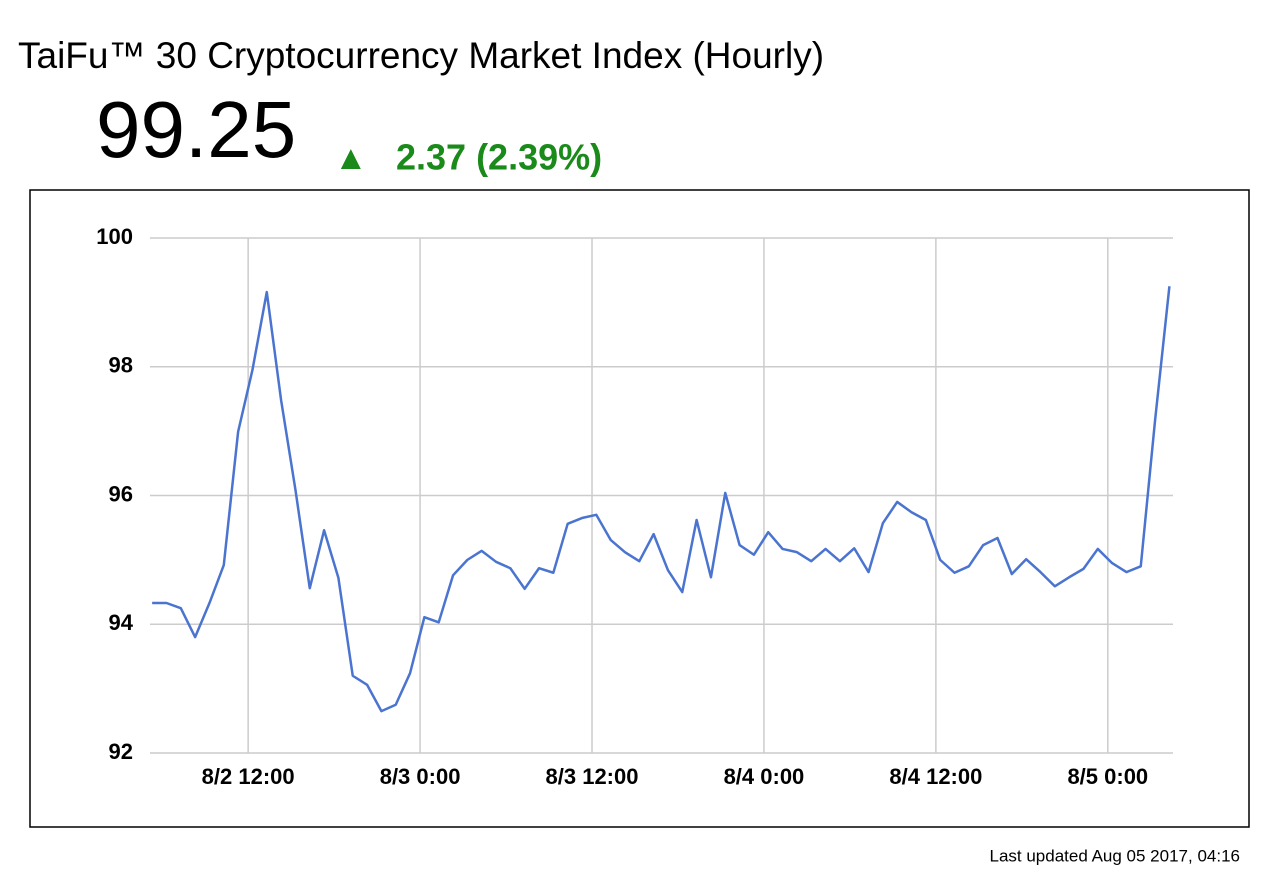 The width and height of the screenshot is (1280, 894). What do you see at coordinates (121, 751) in the screenshot?
I see `y-tick-label: 92` at bounding box center [121, 751].